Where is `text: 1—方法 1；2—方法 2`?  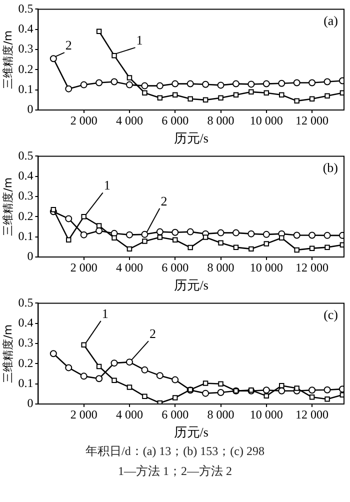
text: 1—方法 1；2—方法 2 is located at coordinates (175, 471).